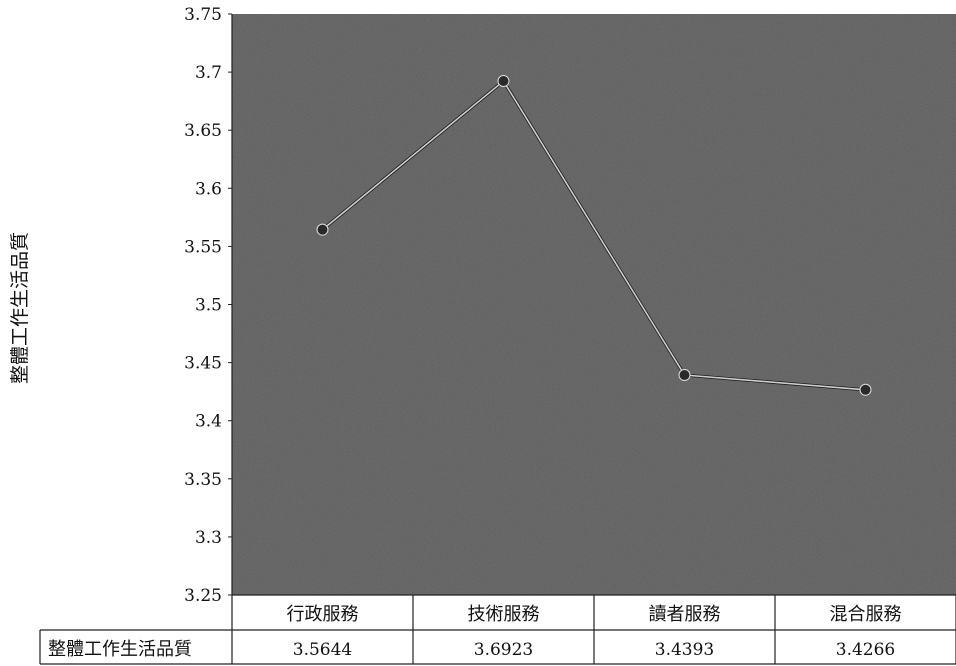 This screenshot has width=956, height=666. What do you see at coordinates (203, 364) in the screenshot?
I see `y-tick-label: 3.45` at bounding box center [203, 364].